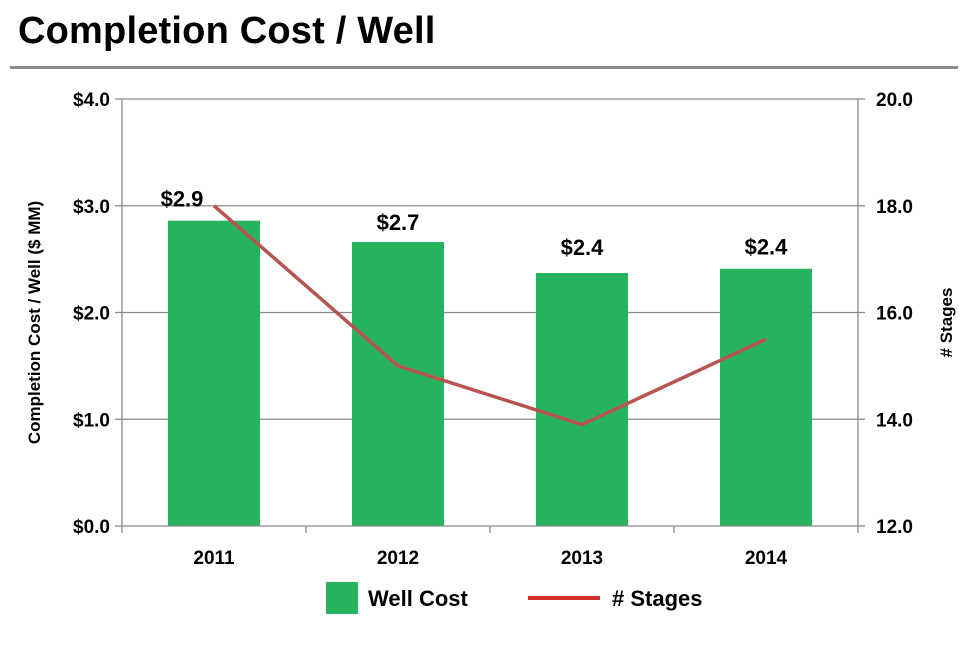  I want to click on y2-tick-label: 14.0, so click(894, 420).